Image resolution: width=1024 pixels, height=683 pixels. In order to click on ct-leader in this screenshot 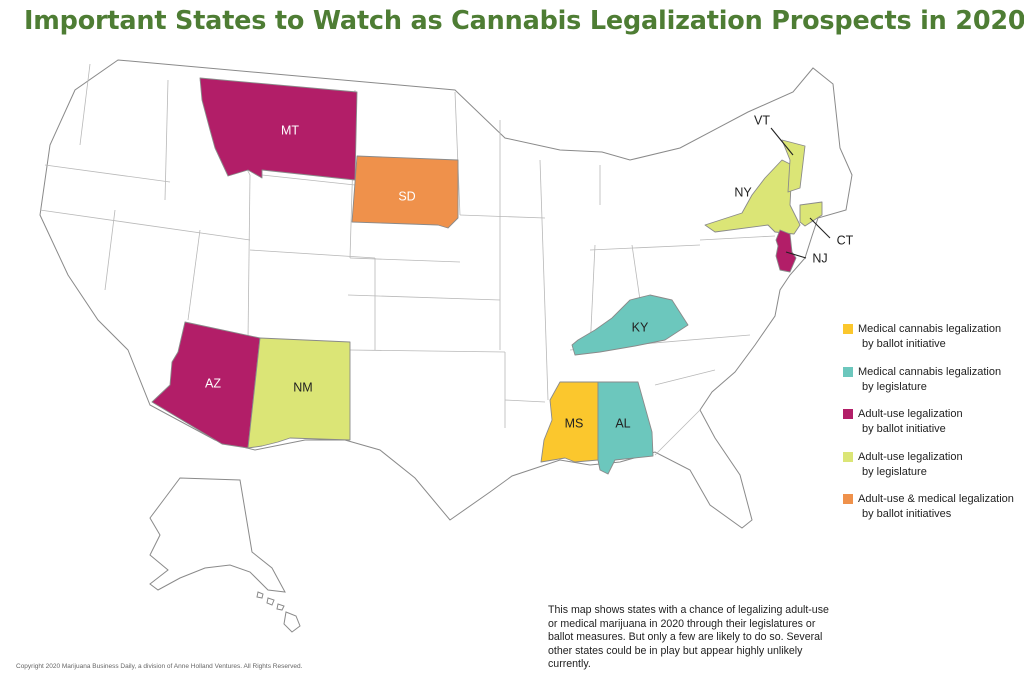, I will do `click(820, 228)`.